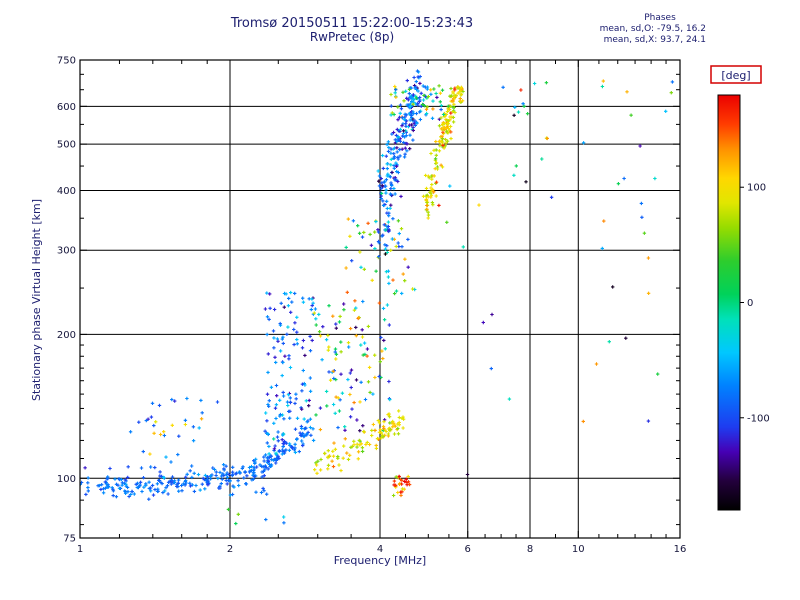 The image size is (800, 600). What do you see at coordinates (736, 74) in the screenshot?
I see `deg-label-box` at bounding box center [736, 74].